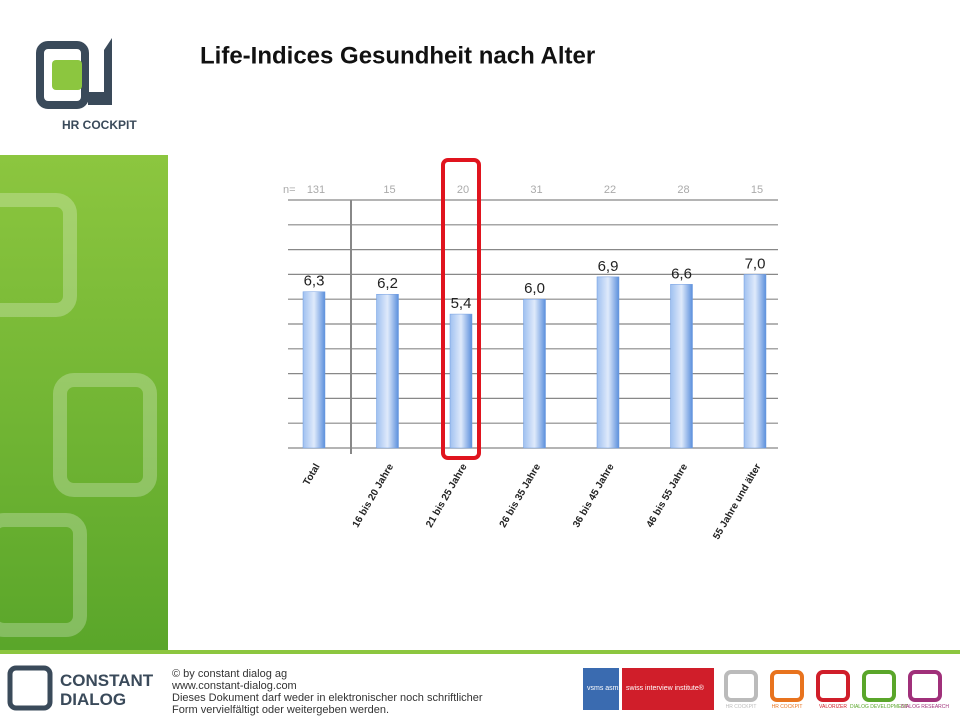 The width and height of the screenshot is (960, 720). What do you see at coordinates (397, 55) in the screenshot?
I see `title: Life-Indices Gesundheit nach Alter` at bounding box center [397, 55].